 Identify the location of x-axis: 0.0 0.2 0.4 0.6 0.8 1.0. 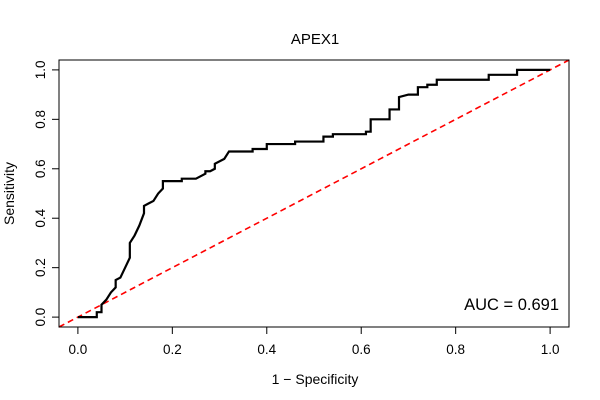
(314, 341).